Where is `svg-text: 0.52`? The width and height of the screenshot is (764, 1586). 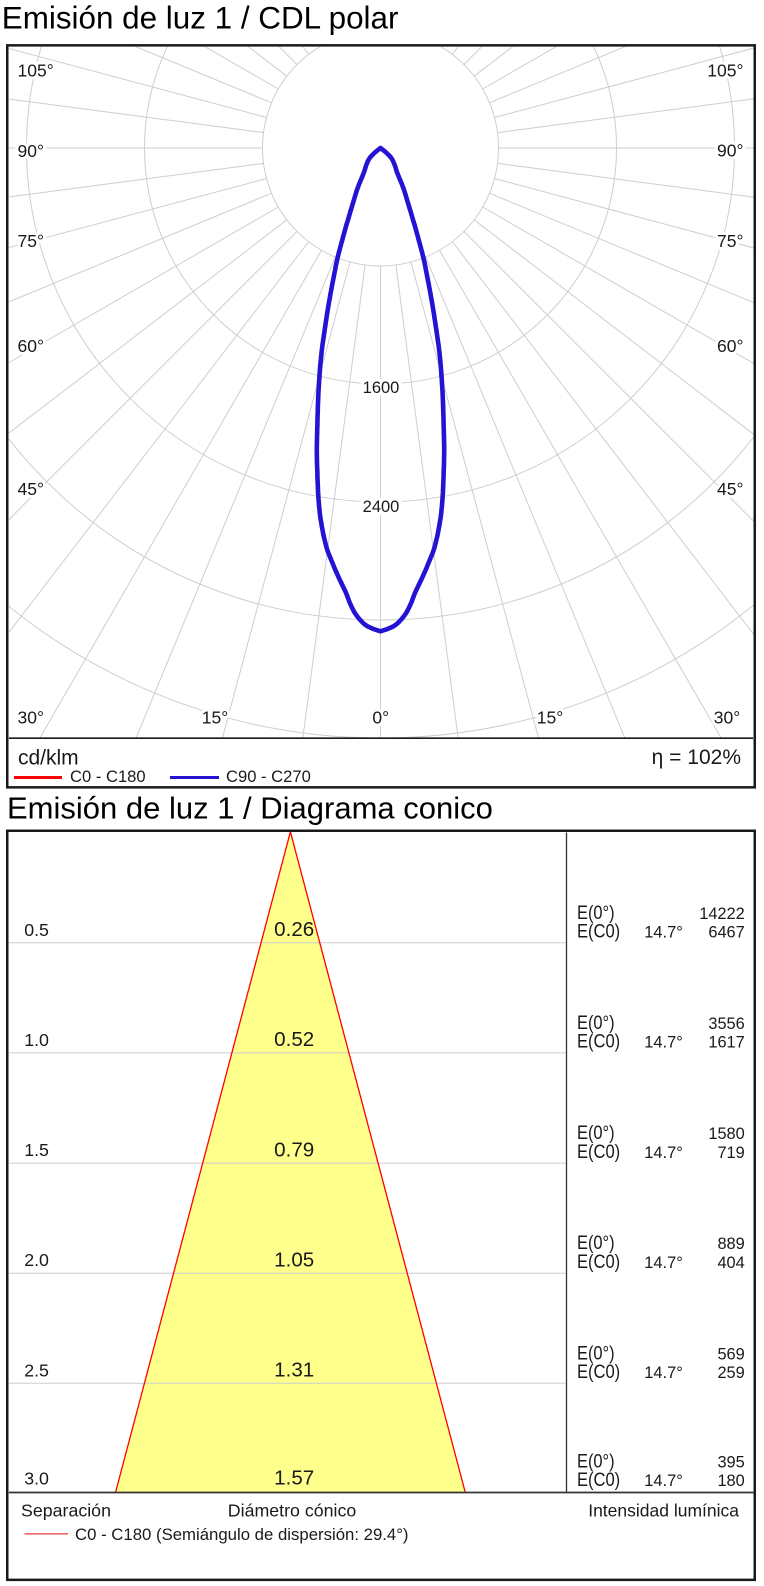 svg-text: 0.52 is located at coordinates (294, 1039).